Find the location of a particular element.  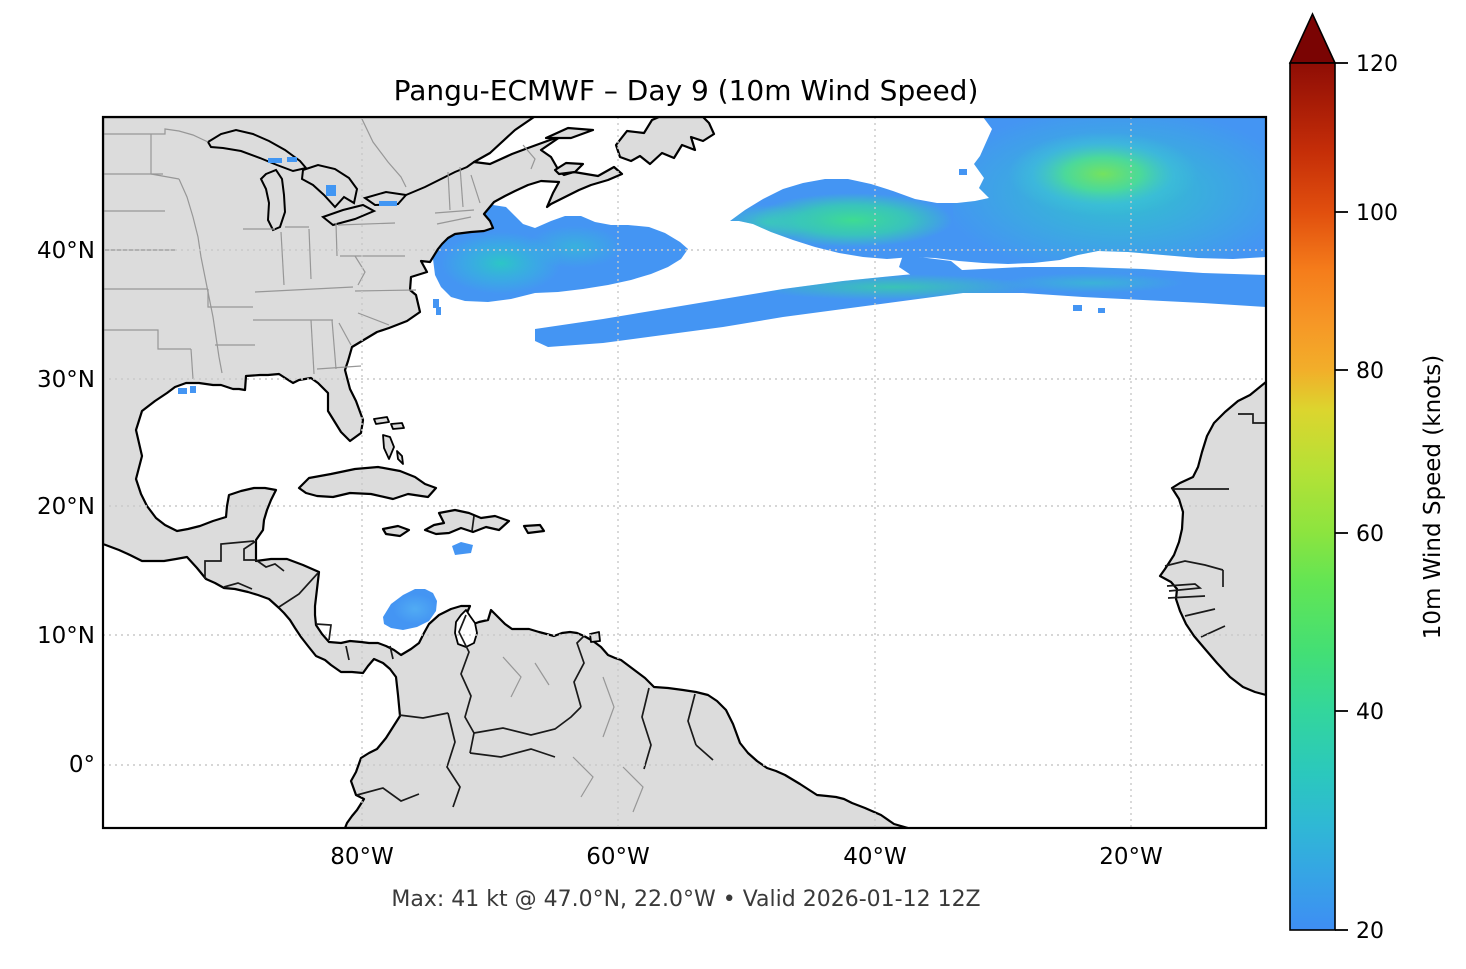

lake-erie is located at coordinates (348, 215).